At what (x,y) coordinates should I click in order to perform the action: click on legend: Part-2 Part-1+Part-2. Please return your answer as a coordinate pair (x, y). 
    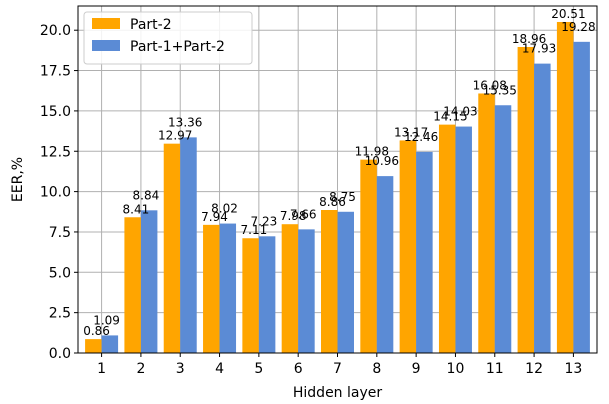
    Looking at the image, I should click on (168, 38).